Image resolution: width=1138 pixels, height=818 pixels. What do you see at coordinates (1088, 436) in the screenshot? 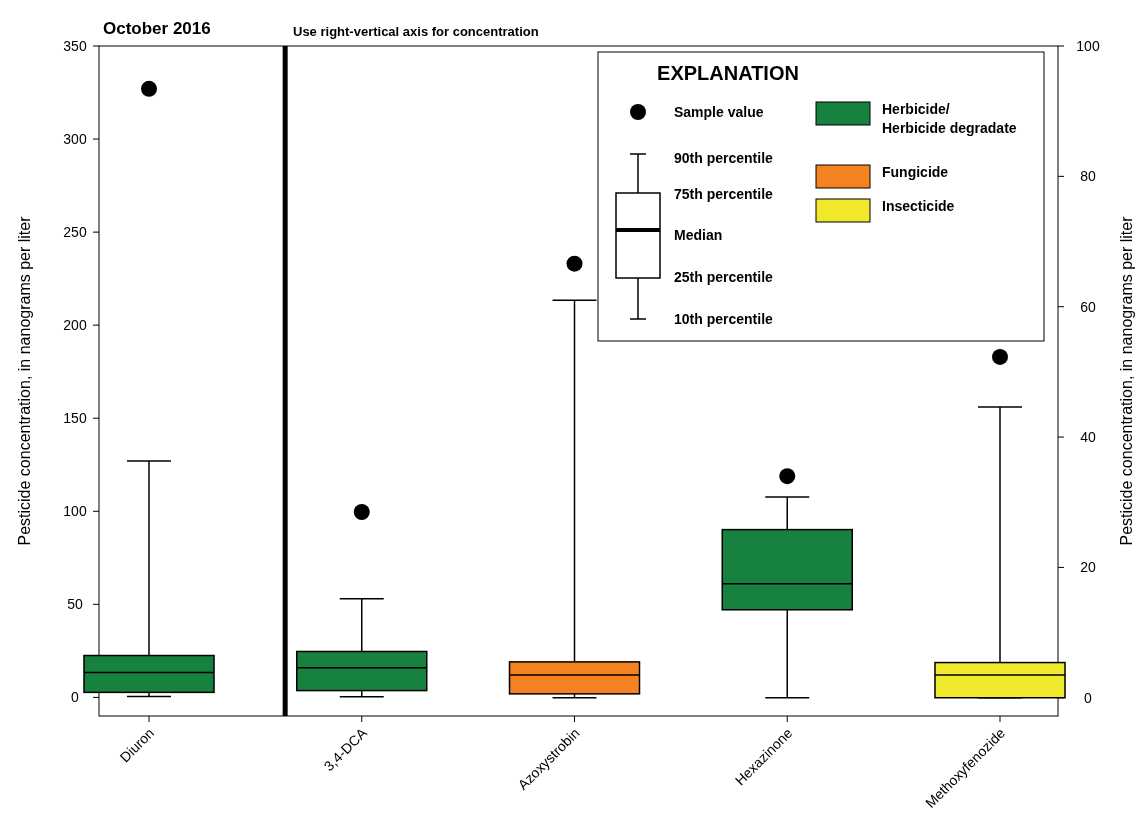
I see `y2-tick-label: 40` at bounding box center [1088, 436].